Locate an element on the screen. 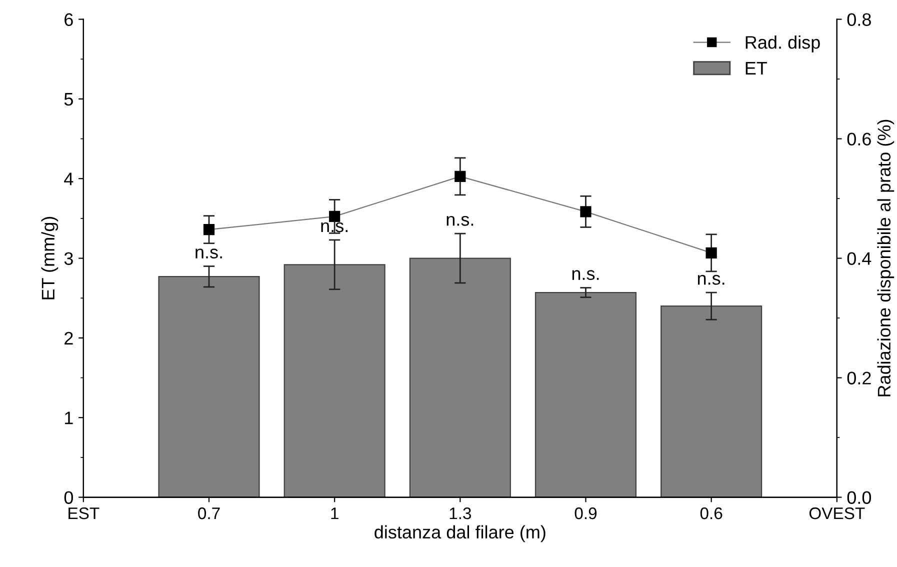 This screenshot has height=567, width=897. x-tick-label: 0.9 is located at coordinates (585, 513).